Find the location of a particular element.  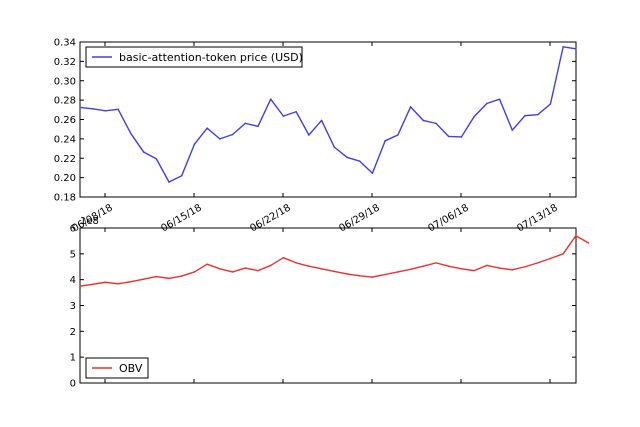

legend-top is located at coordinates (194, 57).